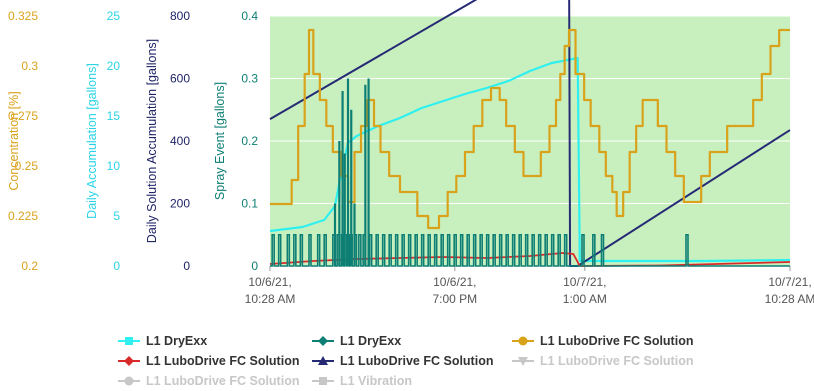 The width and height of the screenshot is (814, 391). I want to click on y-tick-label-solution: 800, so click(180, 16).